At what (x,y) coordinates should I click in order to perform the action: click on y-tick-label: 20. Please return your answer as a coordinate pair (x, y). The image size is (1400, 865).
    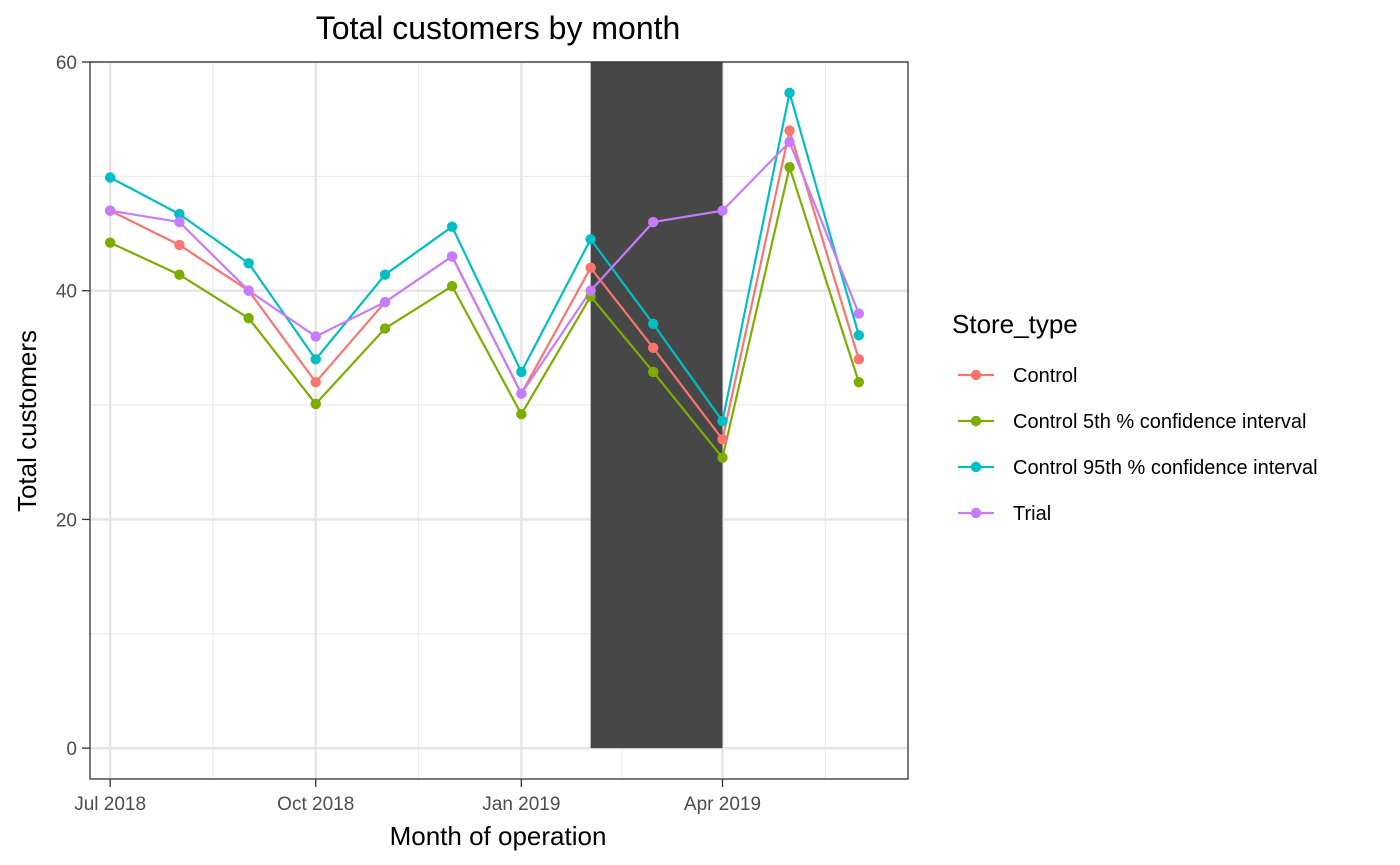
    Looking at the image, I should click on (66, 520).